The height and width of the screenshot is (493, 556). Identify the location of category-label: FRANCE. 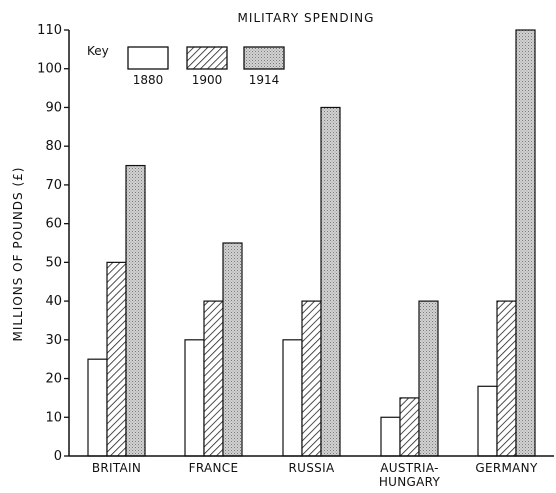
(214, 468).